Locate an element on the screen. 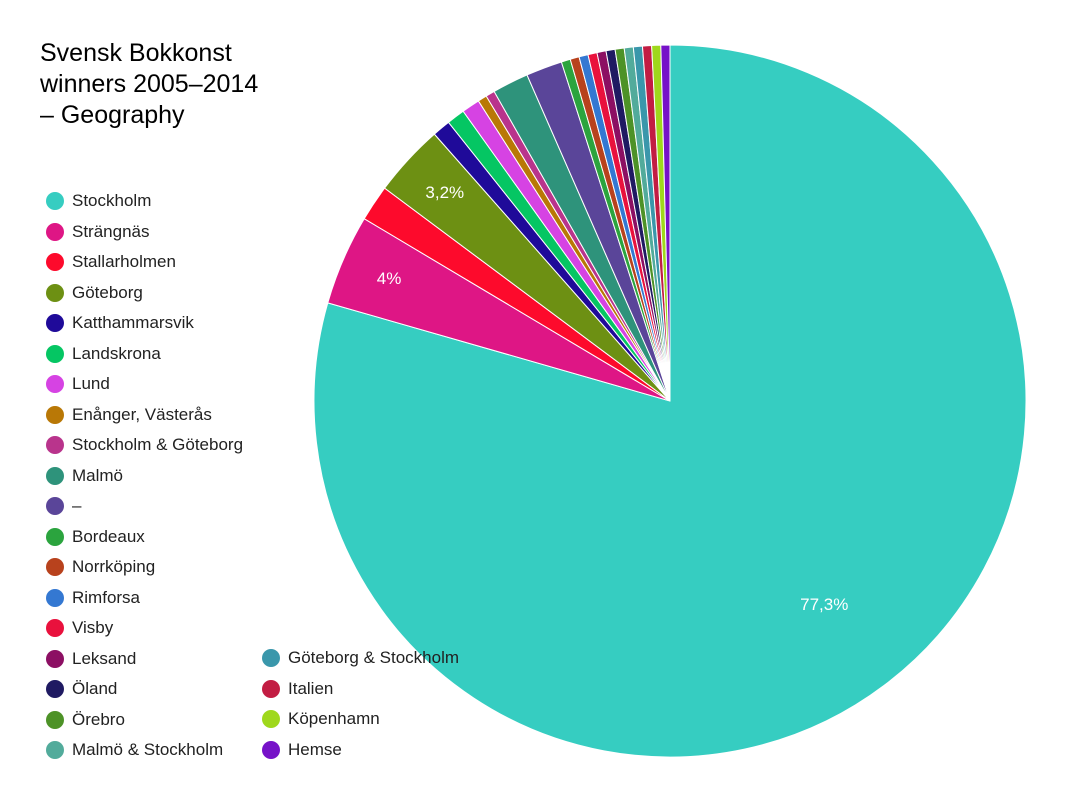  legend-item: Stallarholmen is located at coordinates (144, 262).